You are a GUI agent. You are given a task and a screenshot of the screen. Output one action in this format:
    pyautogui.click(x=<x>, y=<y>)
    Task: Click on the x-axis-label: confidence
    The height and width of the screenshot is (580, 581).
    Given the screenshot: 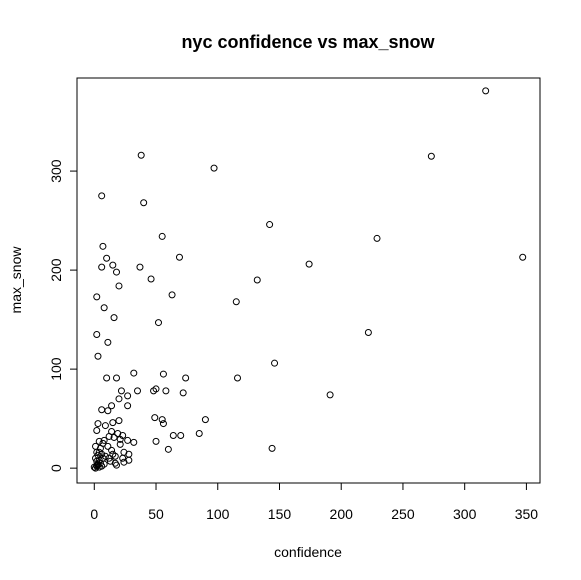 What is the action you would take?
    pyautogui.click(x=308, y=552)
    